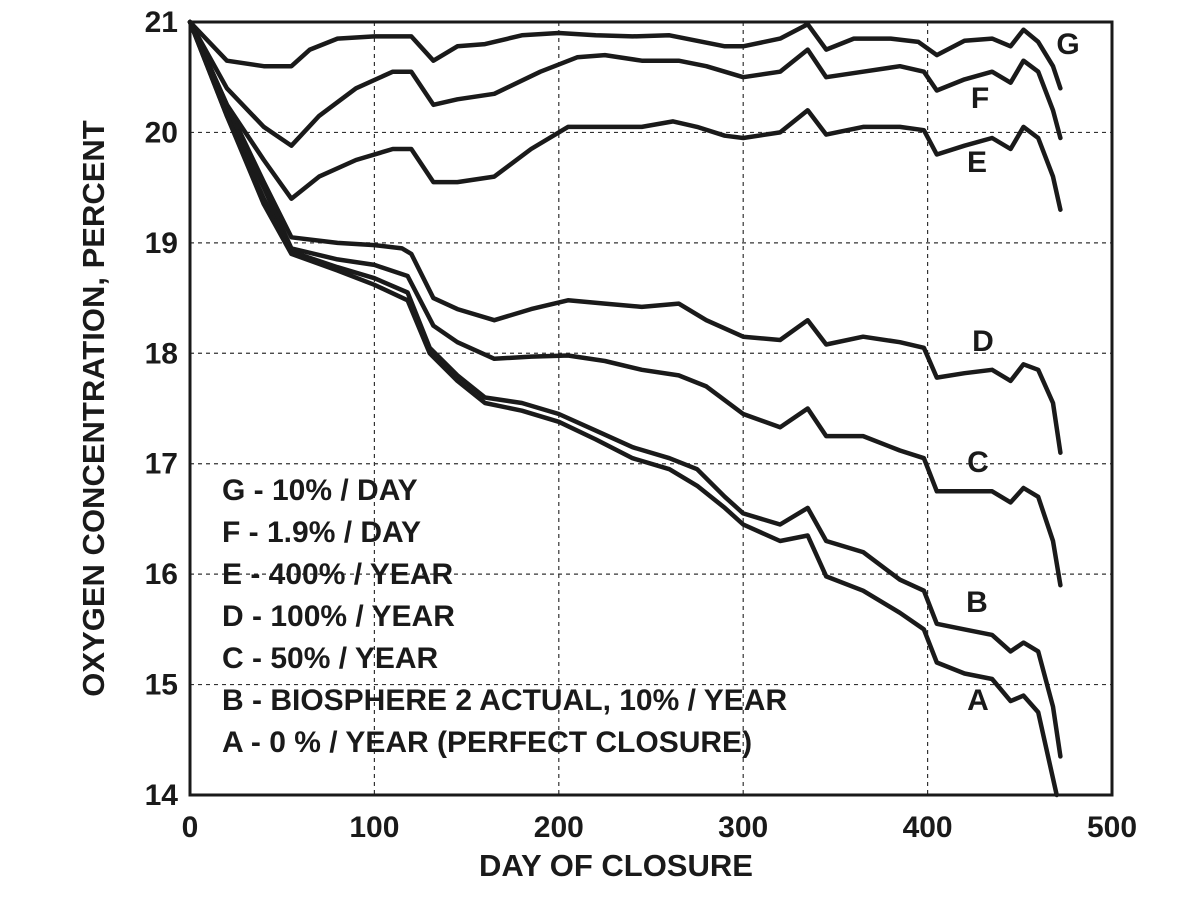 The width and height of the screenshot is (1200, 900). Describe the element at coordinates (161, 685) in the screenshot. I see `y-tick-label: 15` at that location.